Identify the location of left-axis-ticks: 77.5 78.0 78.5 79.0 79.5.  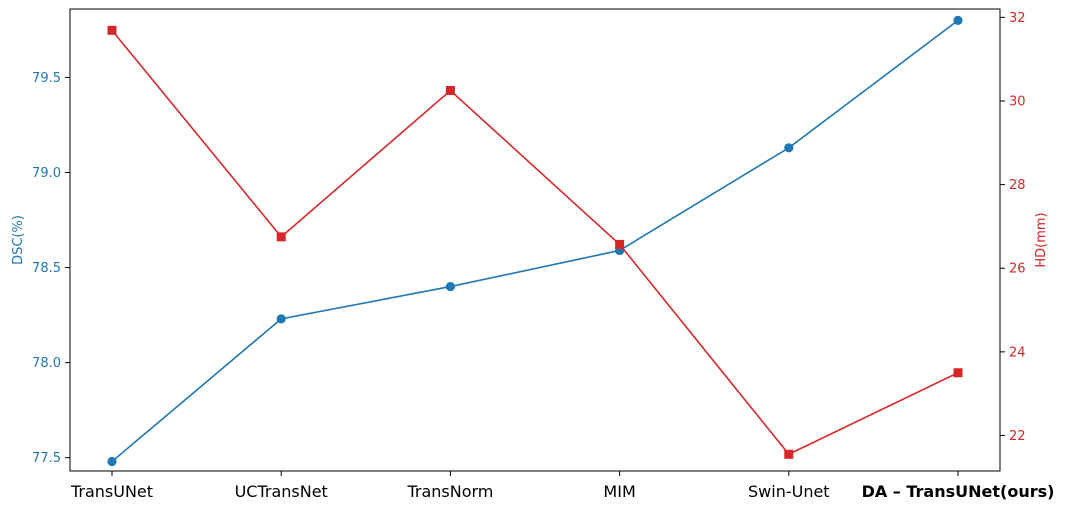
(51, 268).